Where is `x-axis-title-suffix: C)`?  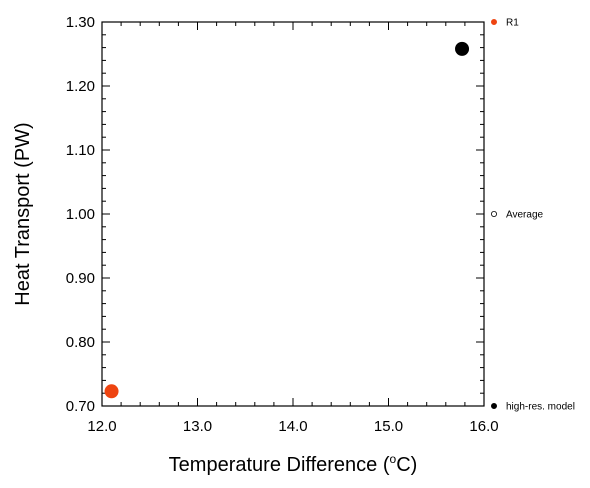 x-axis-title-suffix: C) is located at coordinates (406, 465).